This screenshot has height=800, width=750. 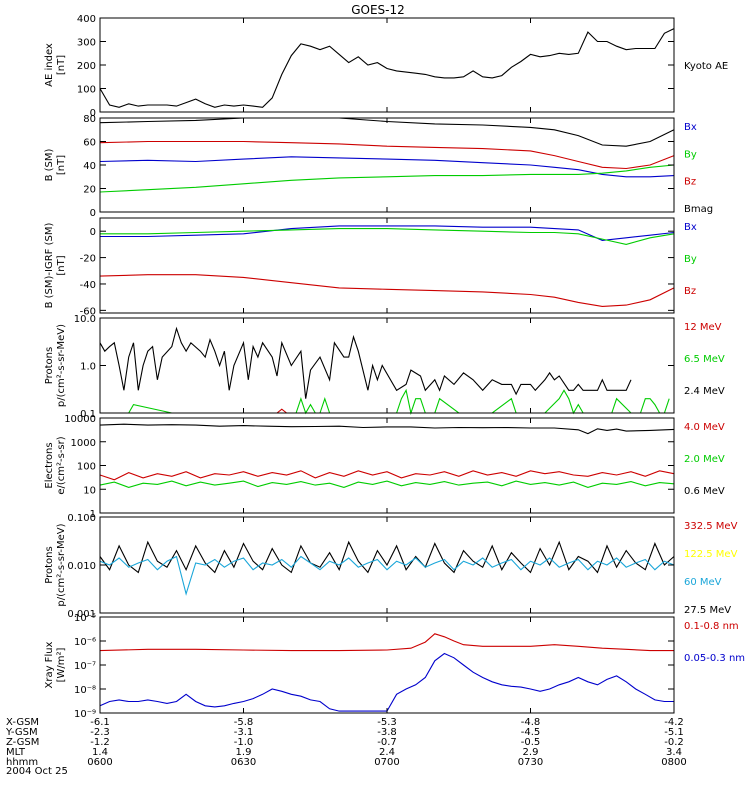 I want to click on x-tick-label: -0.5, so click(x=531, y=742).